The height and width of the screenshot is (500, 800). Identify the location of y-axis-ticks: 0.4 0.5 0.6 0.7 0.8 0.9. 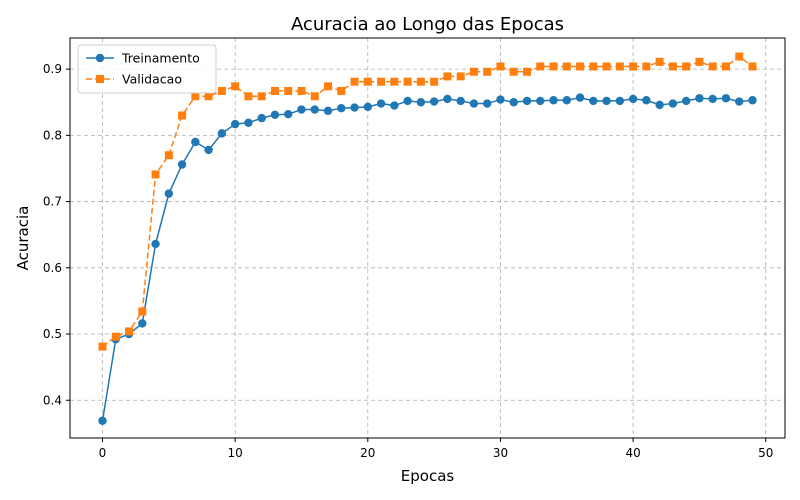
(56, 234).